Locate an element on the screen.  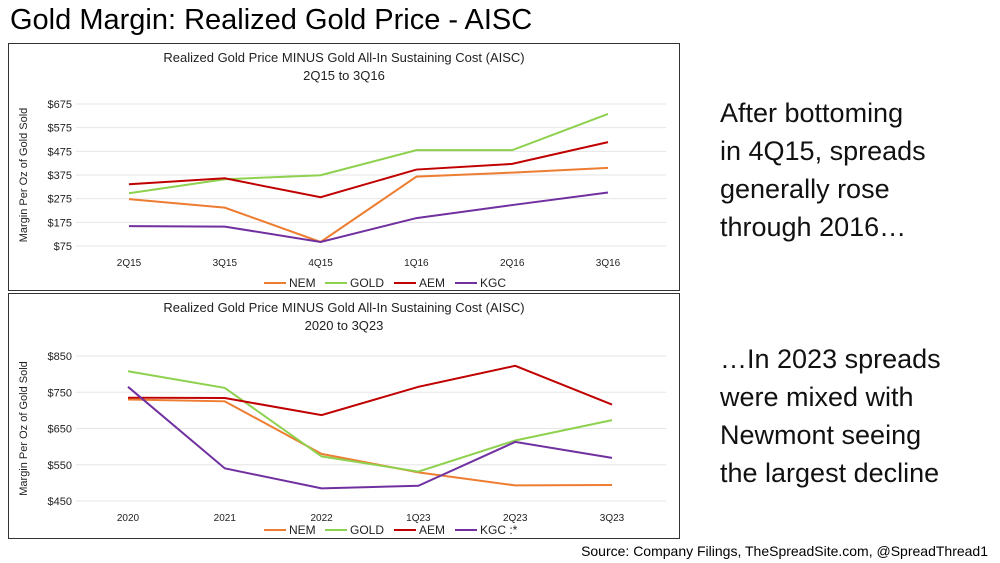
x-tick-label: 4Q15 is located at coordinates (320, 263).